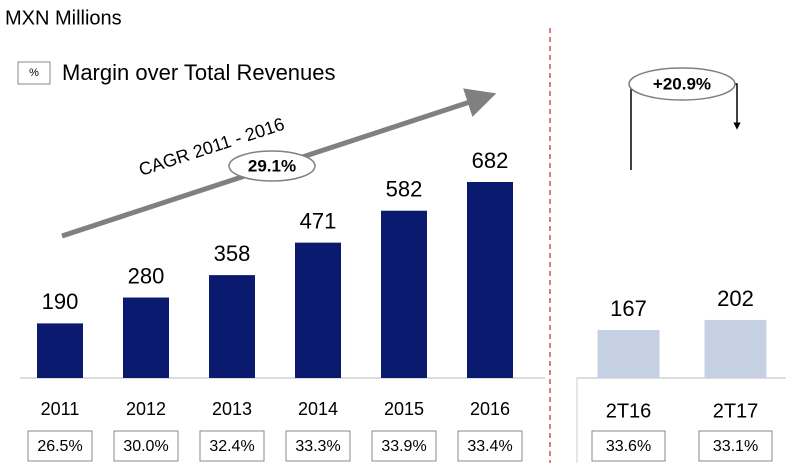 This screenshot has height=463, width=786. I want to click on x-tick-label: 2013, so click(232, 409).